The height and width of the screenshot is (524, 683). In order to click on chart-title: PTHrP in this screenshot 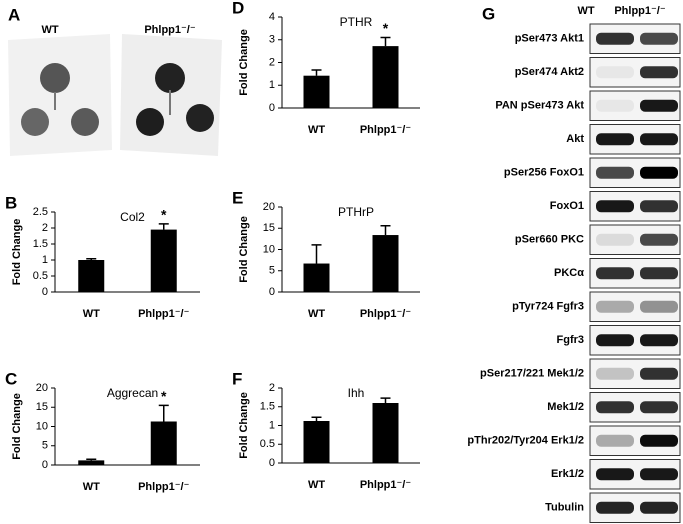, I will do `click(356, 212)`.